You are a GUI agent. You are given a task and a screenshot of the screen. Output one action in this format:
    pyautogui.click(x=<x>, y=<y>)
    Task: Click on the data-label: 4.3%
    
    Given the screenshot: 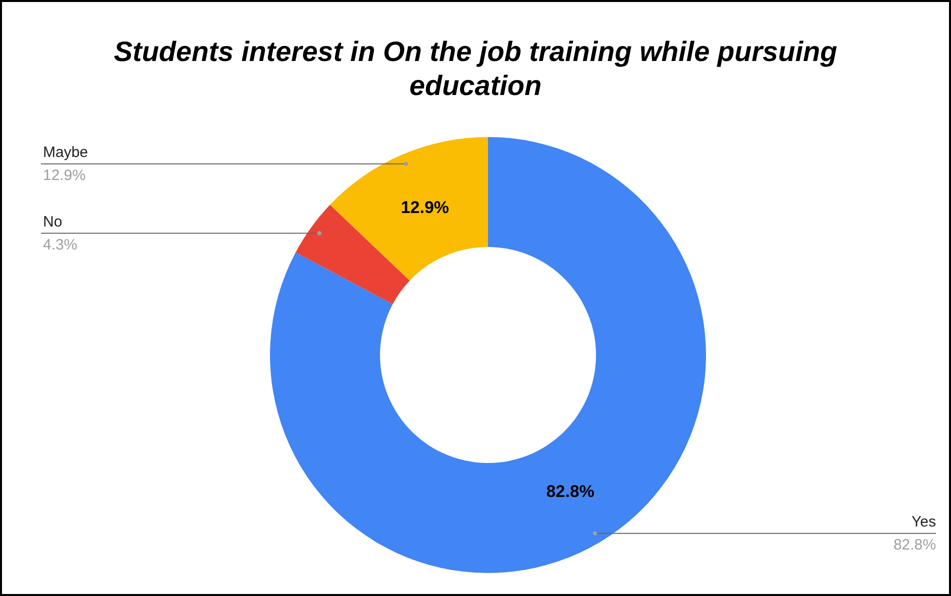 What is the action you would take?
    pyautogui.click(x=60, y=245)
    